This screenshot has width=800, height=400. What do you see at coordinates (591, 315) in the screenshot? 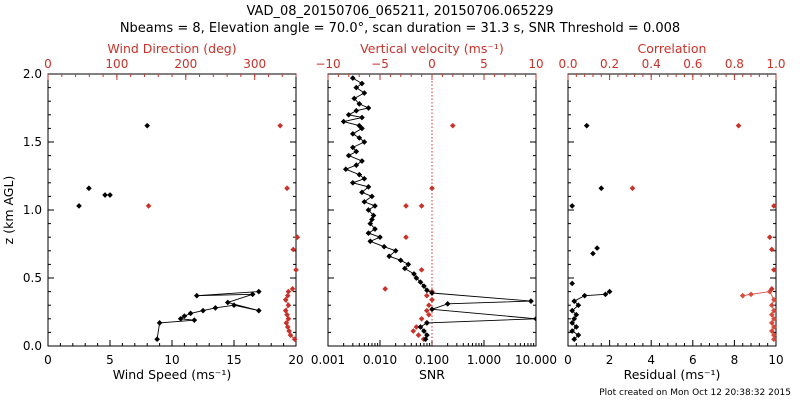
I see `residual-profile` at bounding box center [591, 315].